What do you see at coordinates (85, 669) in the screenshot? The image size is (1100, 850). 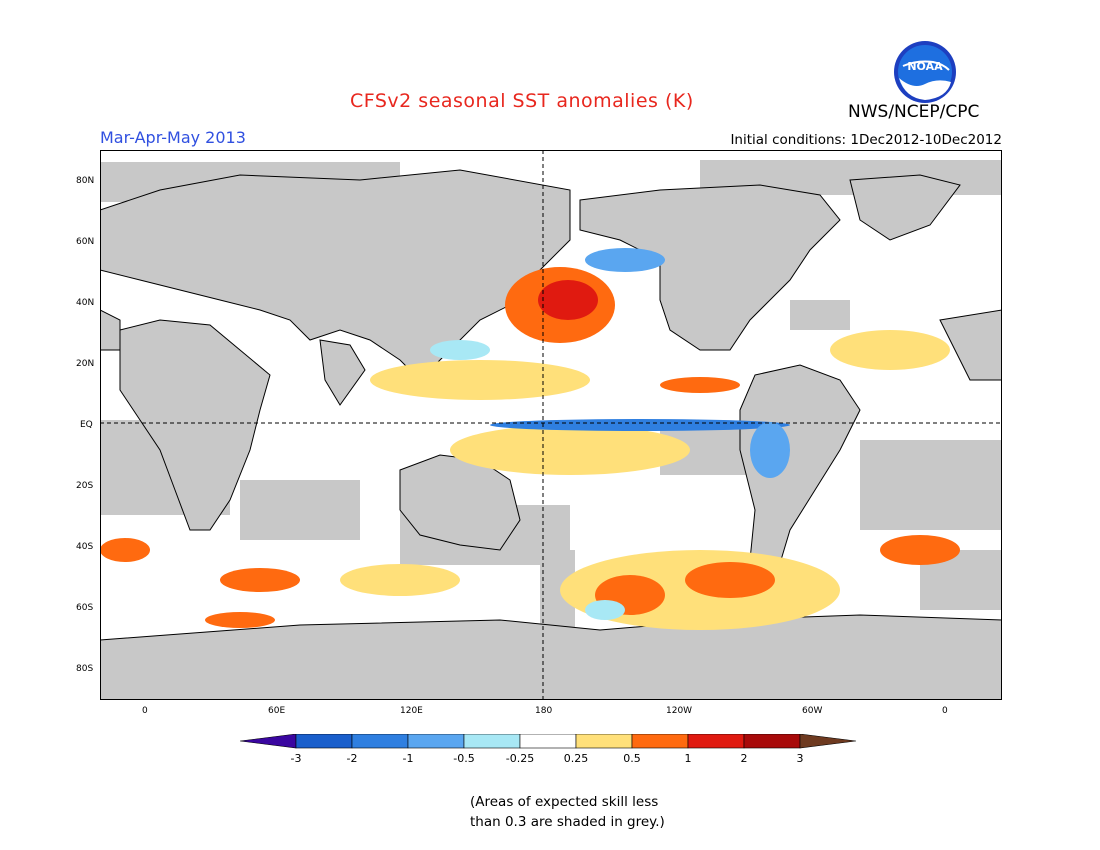 I see `lat-label: 80S` at bounding box center [85, 669].